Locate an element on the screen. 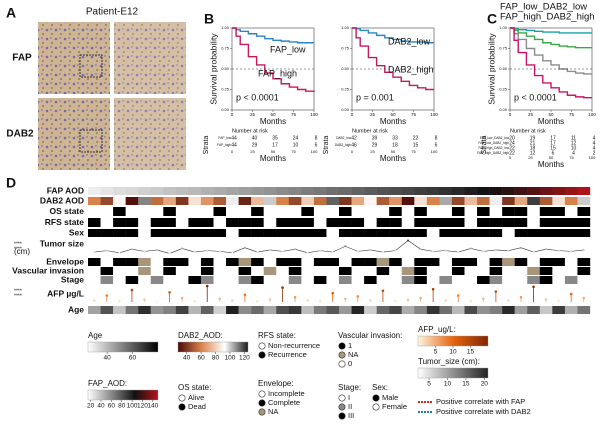 The width and height of the screenshot is (600, 429). y-tick-label: 0.25 is located at coordinates (345, 89).